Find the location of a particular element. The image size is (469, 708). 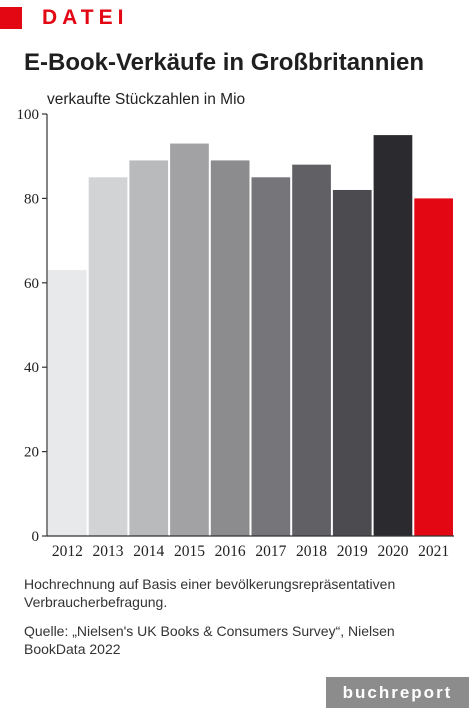

x-tick-label: 2014 is located at coordinates (148, 551).